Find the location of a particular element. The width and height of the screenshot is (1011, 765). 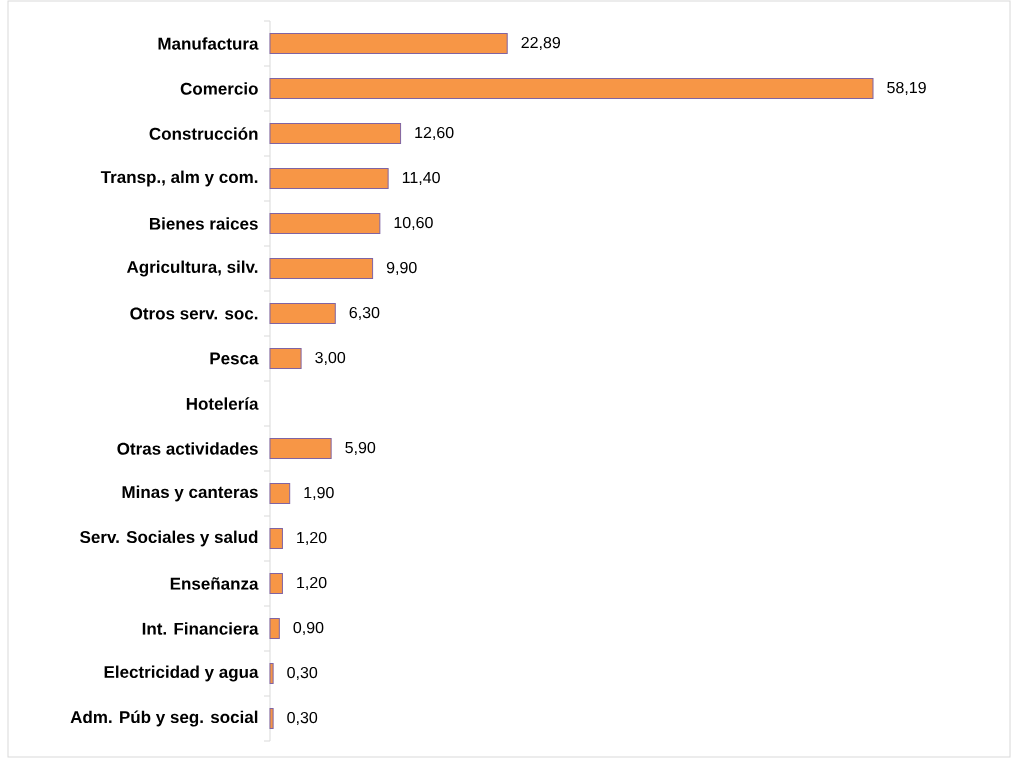

data-label: 0,90 is located at coordinates (308, 628).